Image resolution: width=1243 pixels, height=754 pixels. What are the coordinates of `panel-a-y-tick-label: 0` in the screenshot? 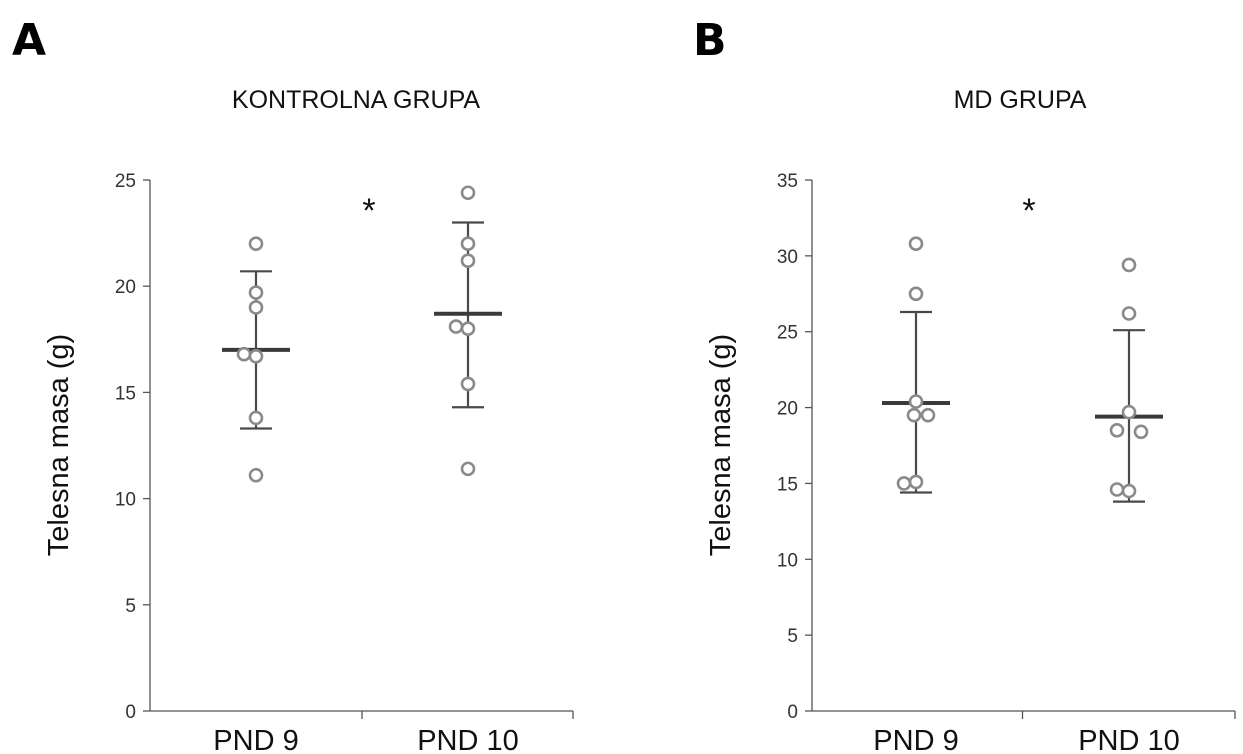 It's located at (130, 712).